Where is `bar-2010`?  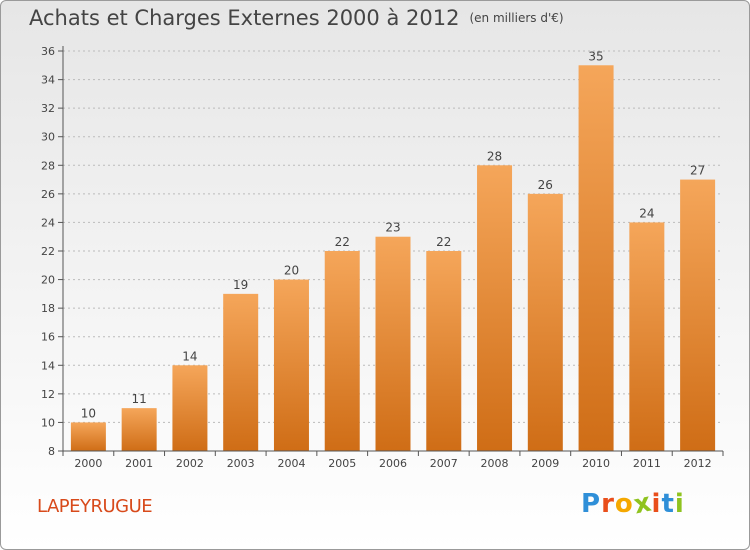 bar-2010 is located at coordinates (596, 258).